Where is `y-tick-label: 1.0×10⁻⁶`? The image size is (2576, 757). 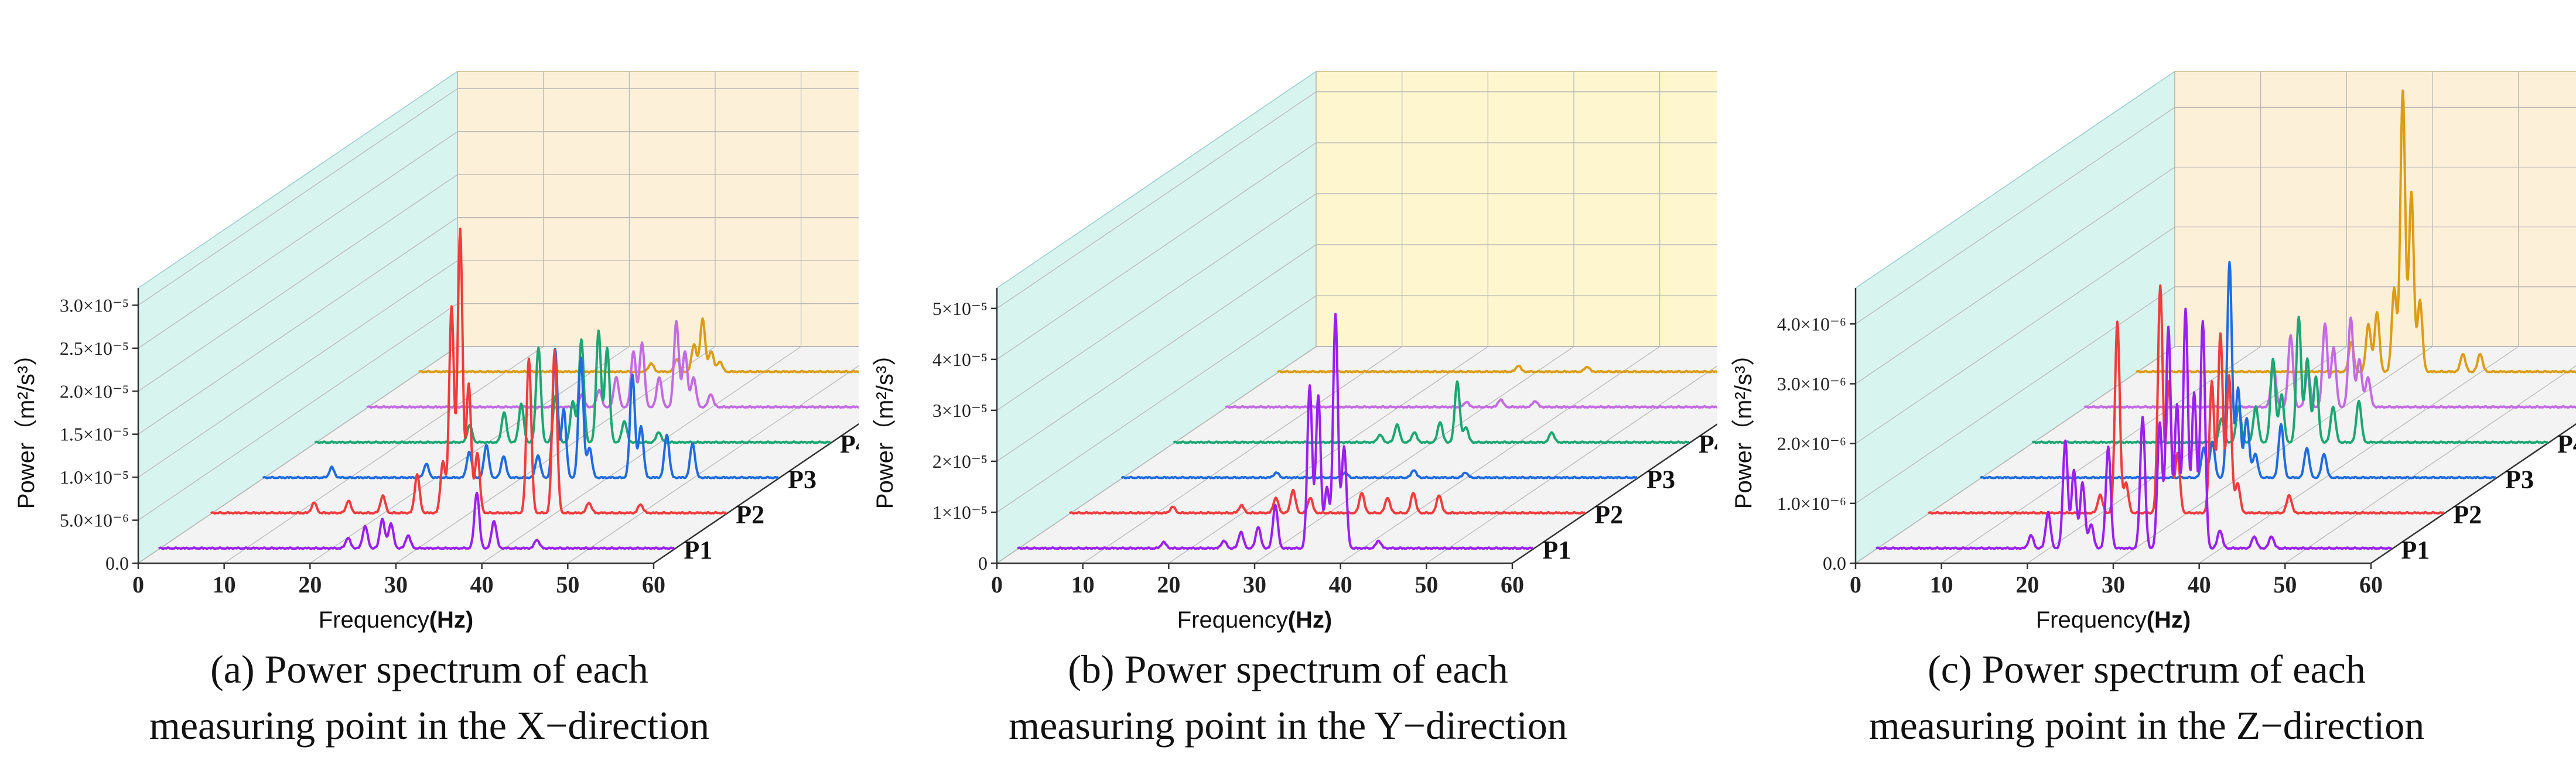 y-tick-label: 1.0×10⁻⁶ is located at coordinates (1811, 503).